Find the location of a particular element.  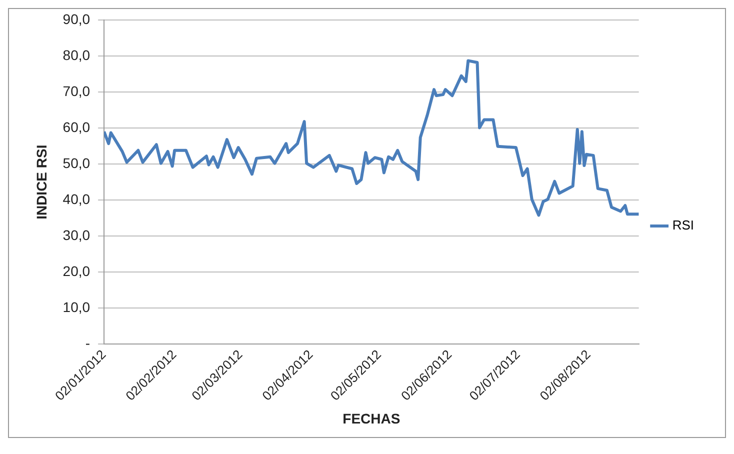

y-axis-title: INDICE RSI is located at coordinates (41, 182).